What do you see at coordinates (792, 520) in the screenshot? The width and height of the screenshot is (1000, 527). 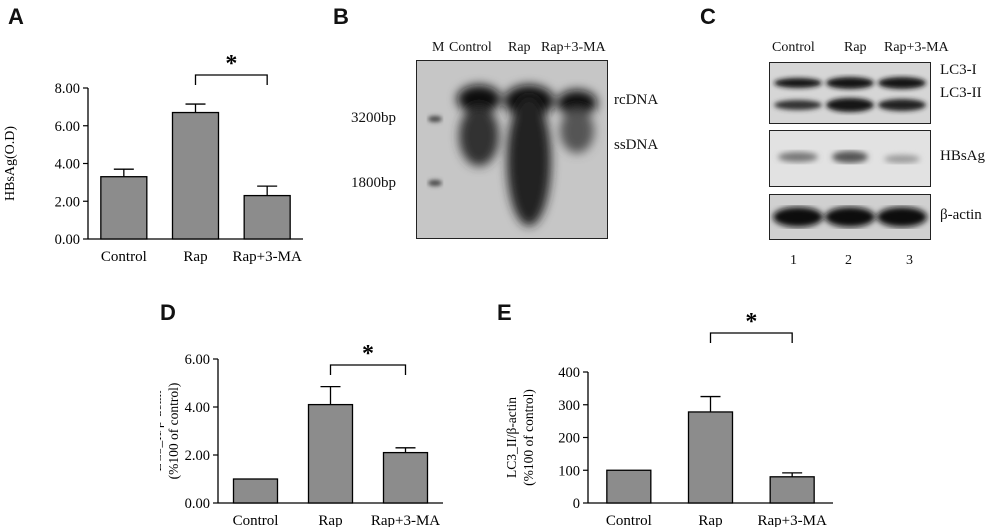 I see `chart-e-category-label: Rap+3-MA` at bounding box center [792, 520].